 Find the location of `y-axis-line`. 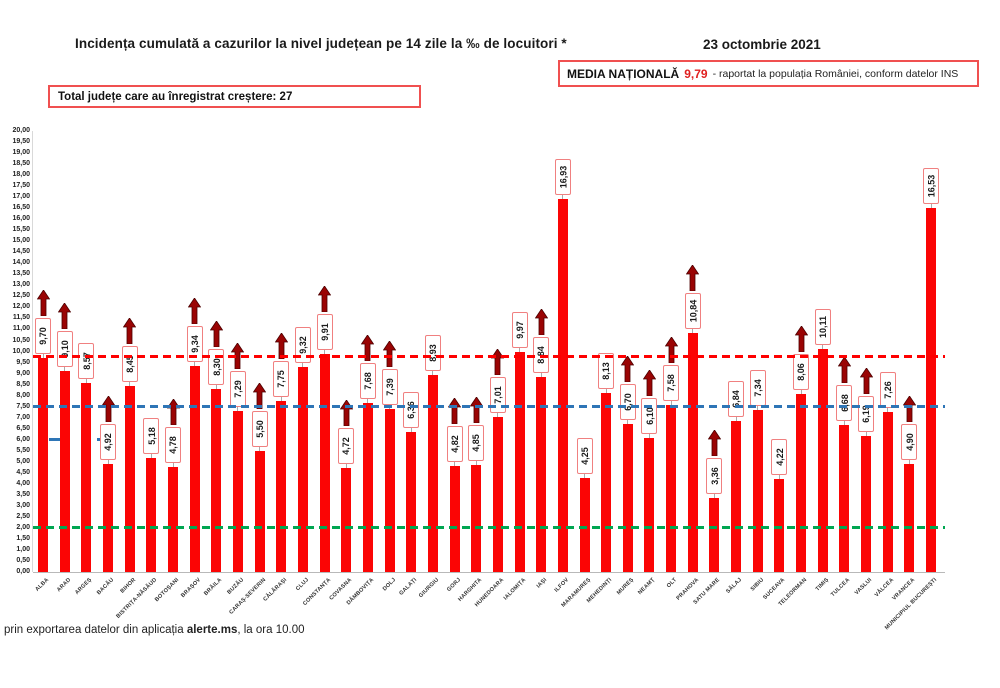

y-axis-line is located at coordinates (32, 351).